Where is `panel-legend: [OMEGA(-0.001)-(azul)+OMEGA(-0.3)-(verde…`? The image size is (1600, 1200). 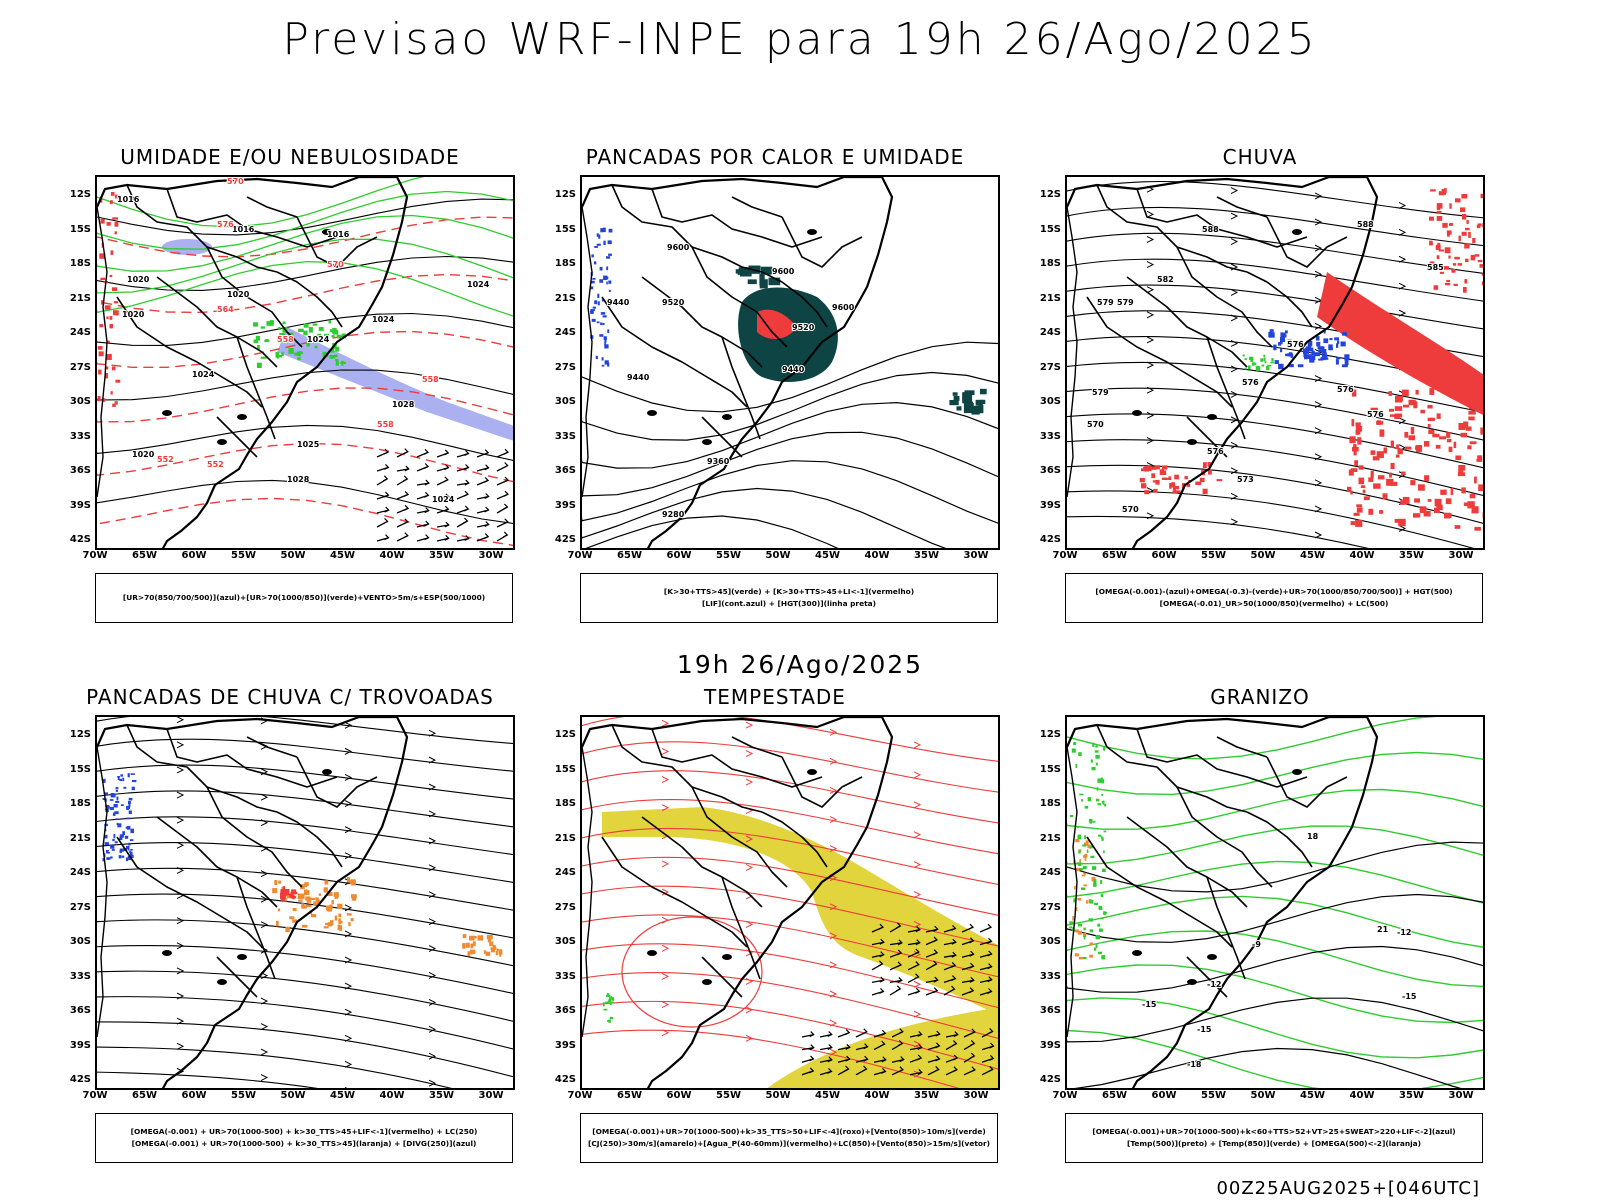 panel-legend: [OMEGA(-0.001)-(azul)+OMEGA(-0.3)-(verde… is located at coordinates (1274, 598).